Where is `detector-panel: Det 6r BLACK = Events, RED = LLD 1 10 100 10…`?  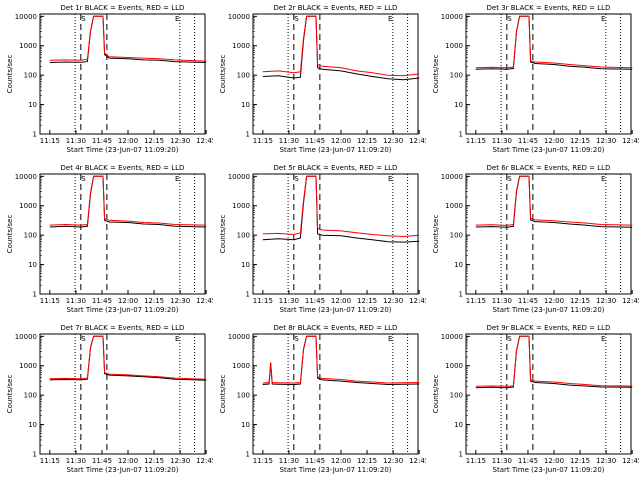
detector-panel: Det 6r BLACK = Events, RED = LLD 1 10 100 10… is located at coordinates (535, 239).